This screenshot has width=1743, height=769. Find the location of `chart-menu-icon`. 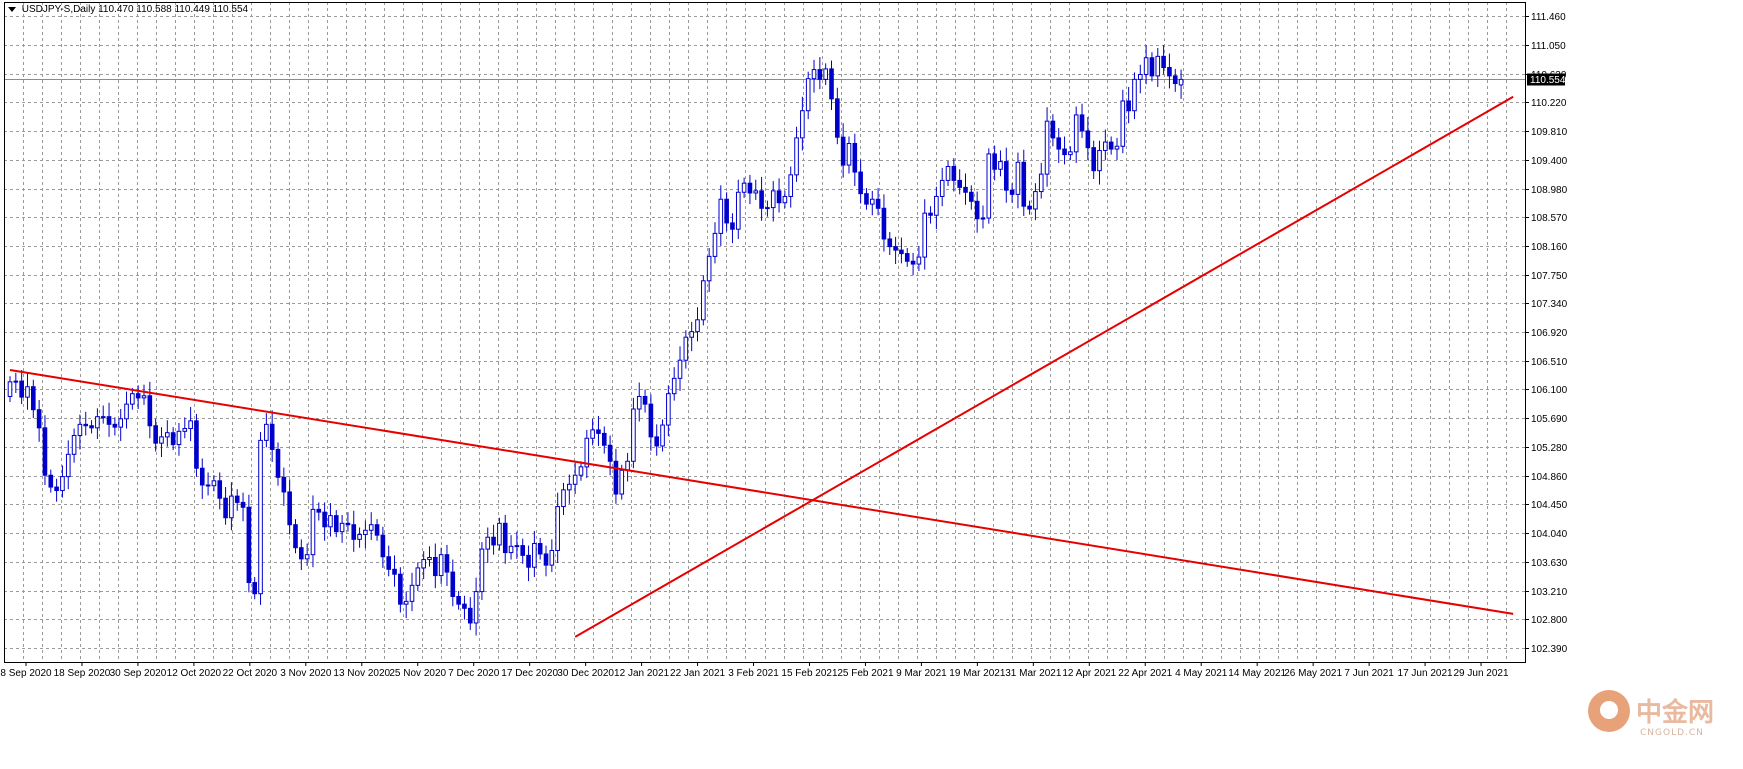

chart-menu-icon is located at coordinates (12, 9).